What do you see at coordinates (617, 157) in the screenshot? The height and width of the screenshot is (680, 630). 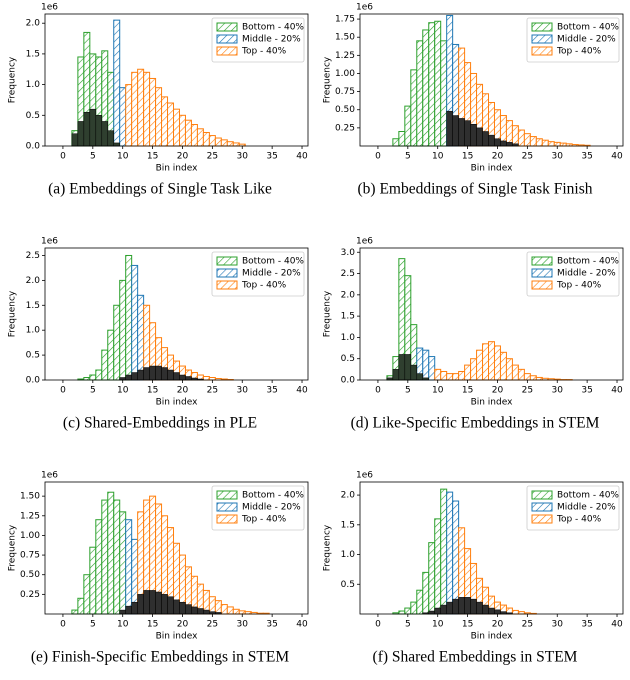 I see `x-tick-label: 40` at bounding box center [617, 157].